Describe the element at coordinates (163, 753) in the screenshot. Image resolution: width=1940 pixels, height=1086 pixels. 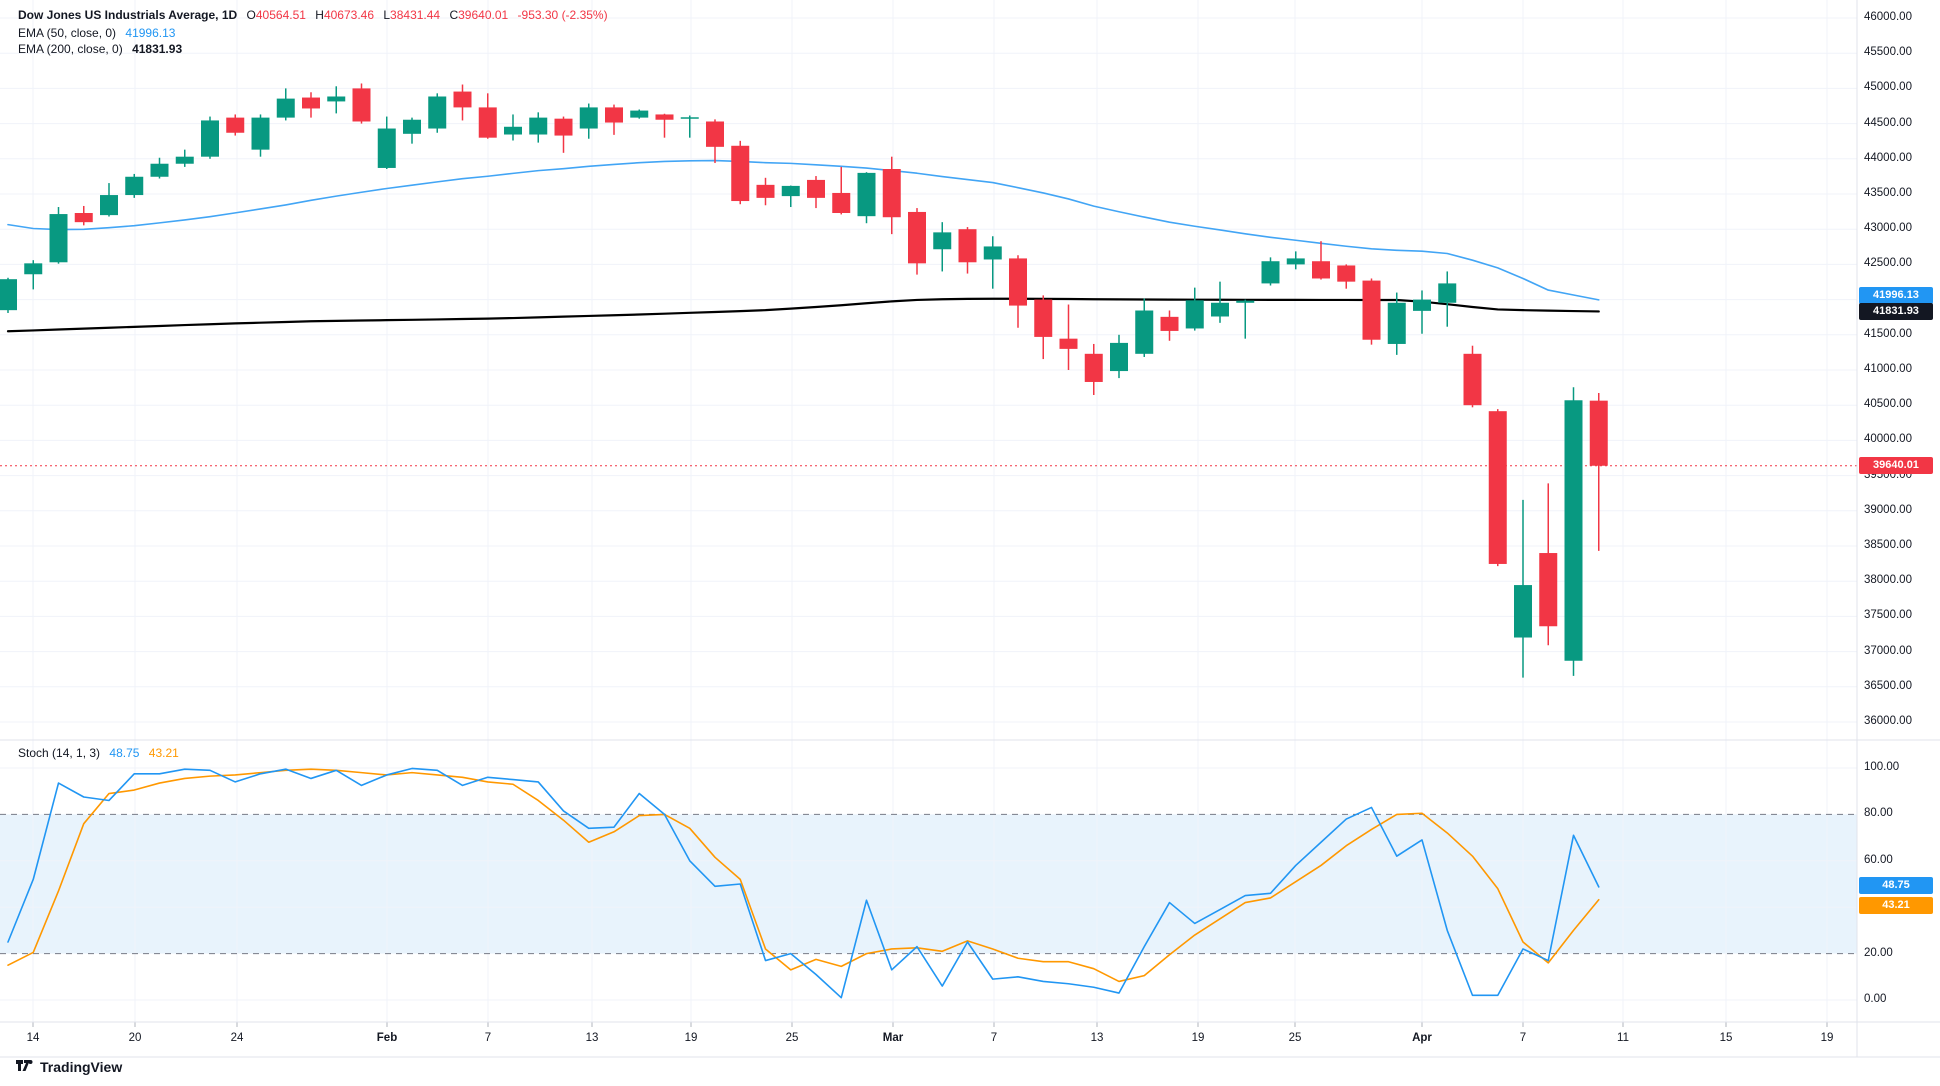
I see `stoch-d-value: 43.21` at that location.